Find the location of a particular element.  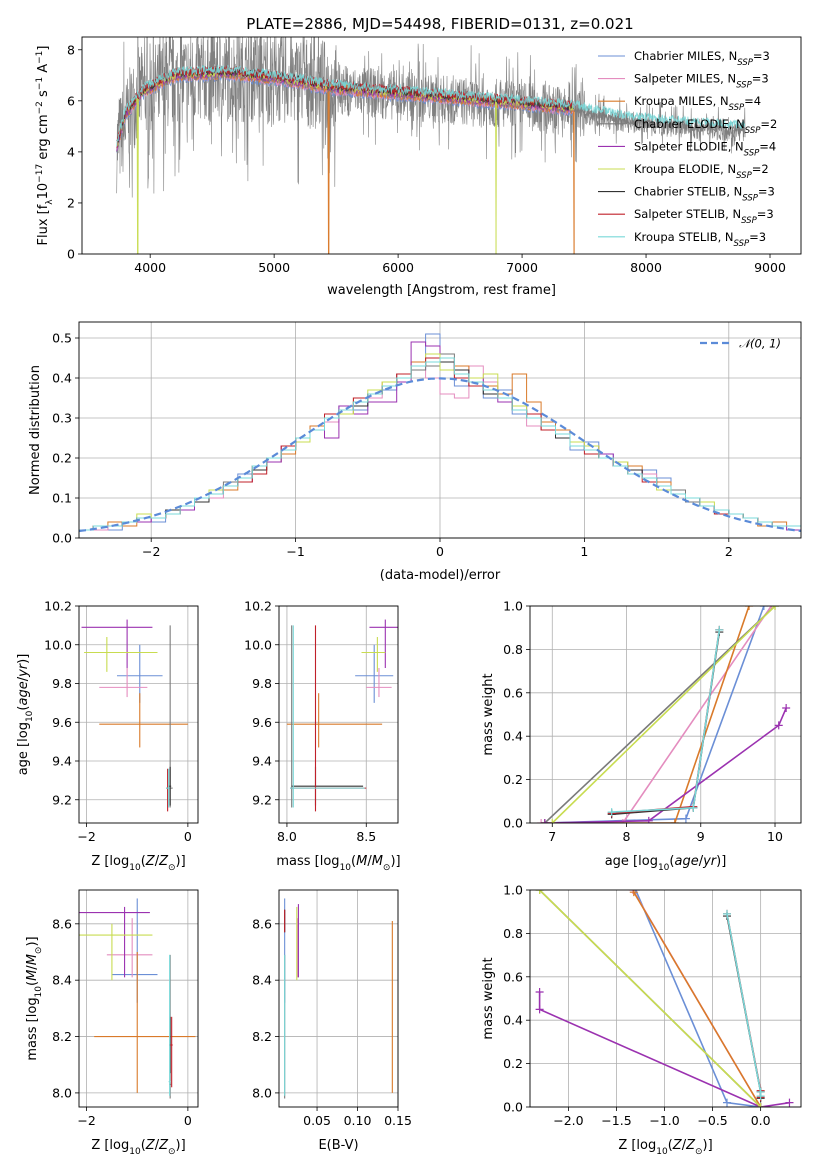

y-axis-label: mass weight is located at coordinates (488, 714).